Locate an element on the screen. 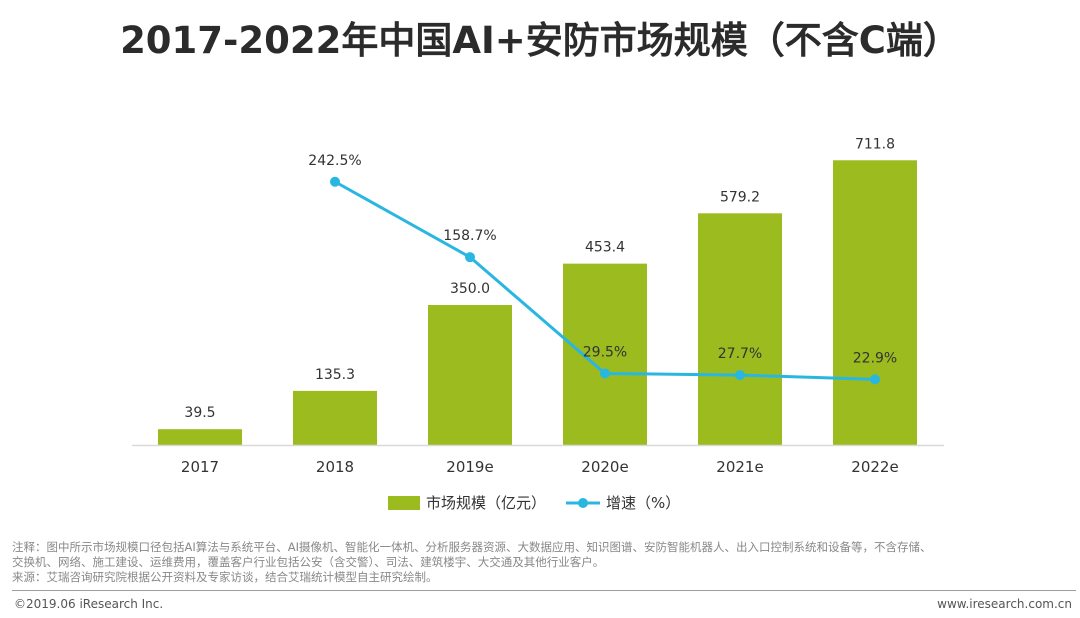 The image size is (1080, 618). x-tick-2018: 2018 is located at coordinates (335, 467).